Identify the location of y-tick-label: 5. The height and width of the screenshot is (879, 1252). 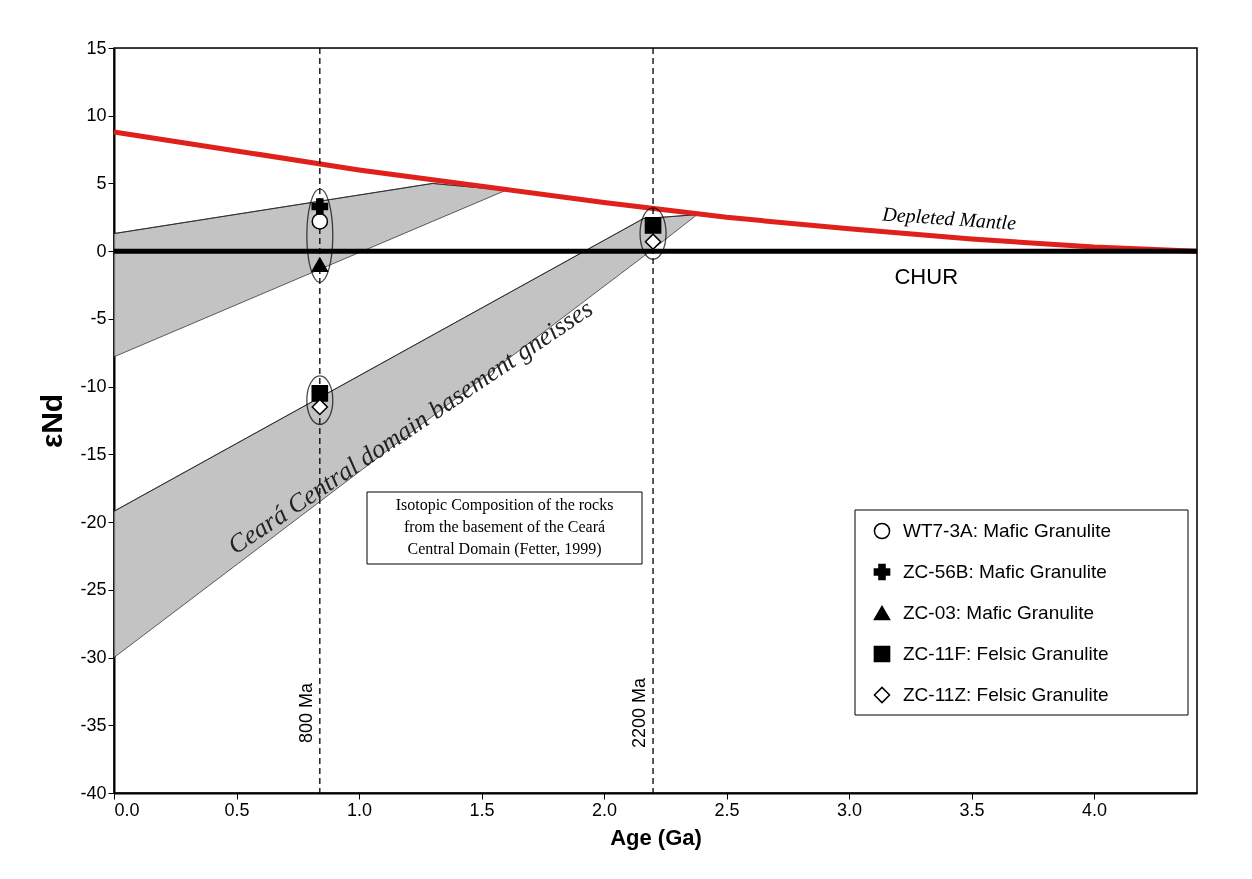
(101, 182).